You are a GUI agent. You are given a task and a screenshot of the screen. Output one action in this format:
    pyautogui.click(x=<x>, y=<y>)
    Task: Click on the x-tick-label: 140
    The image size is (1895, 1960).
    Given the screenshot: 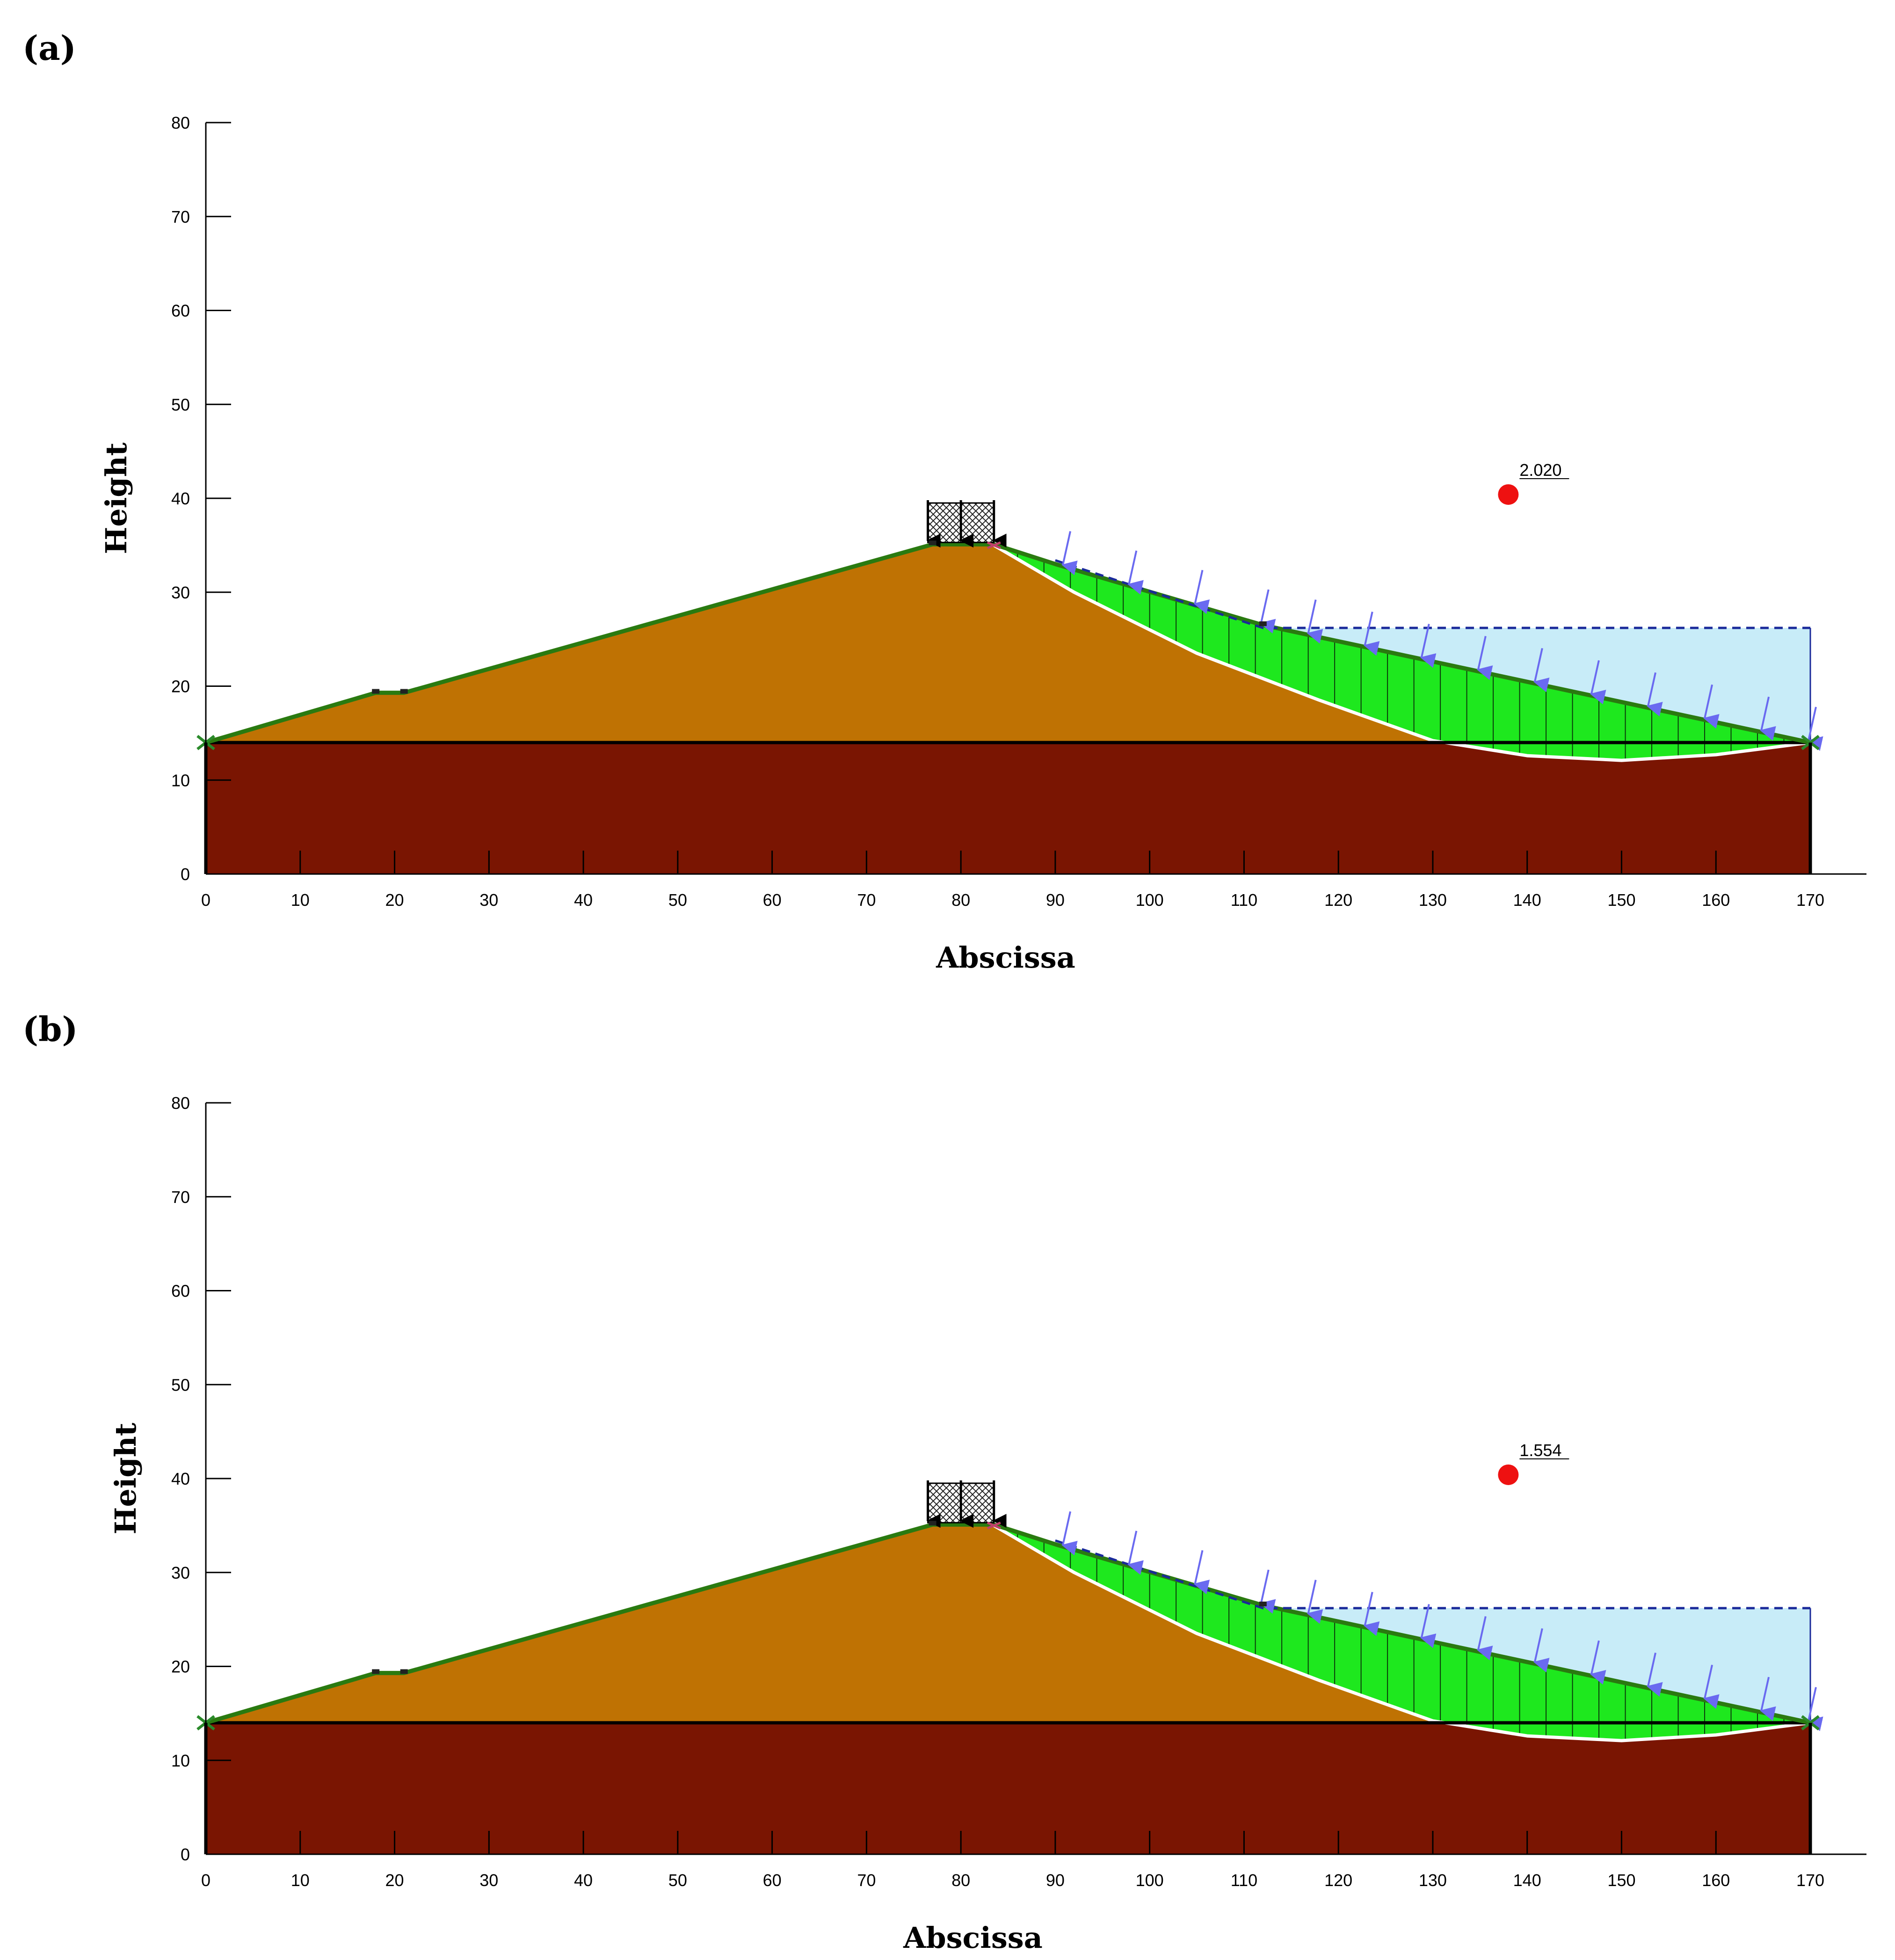 What is the action you would take?
    pyautogui.click(x=1527, y=1881)
    